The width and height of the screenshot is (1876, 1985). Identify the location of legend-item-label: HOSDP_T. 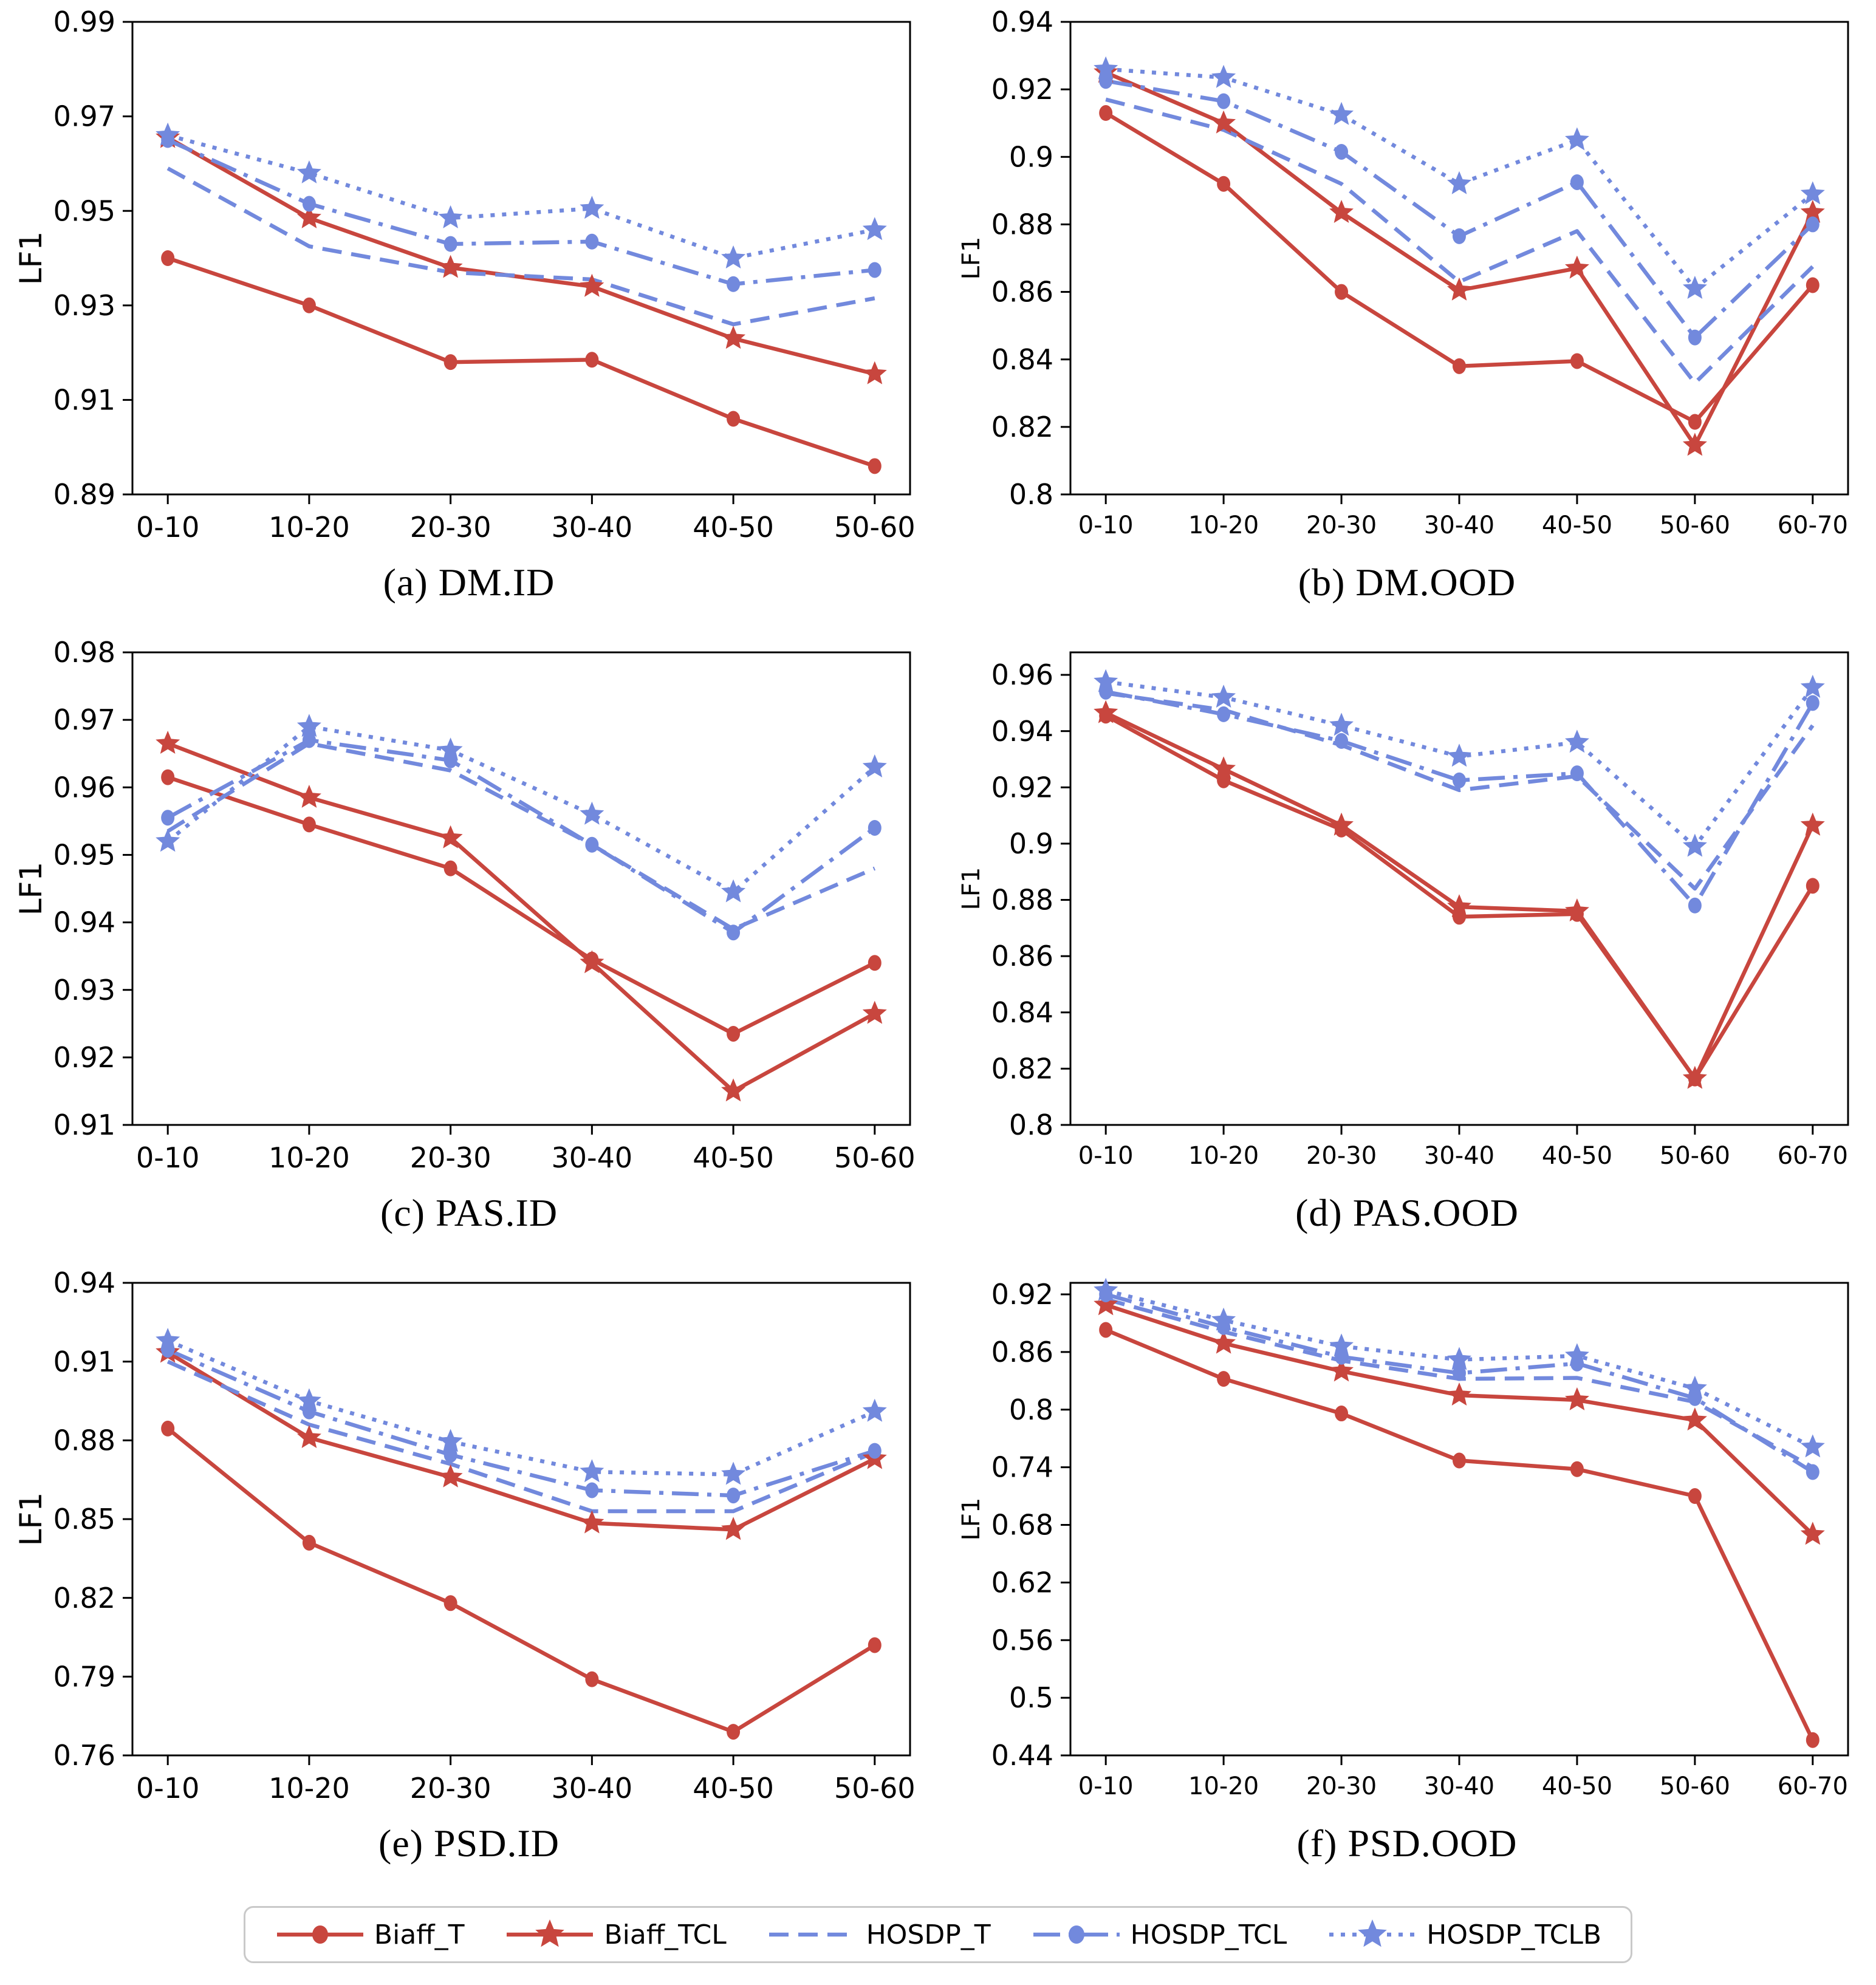
(928, 1934).